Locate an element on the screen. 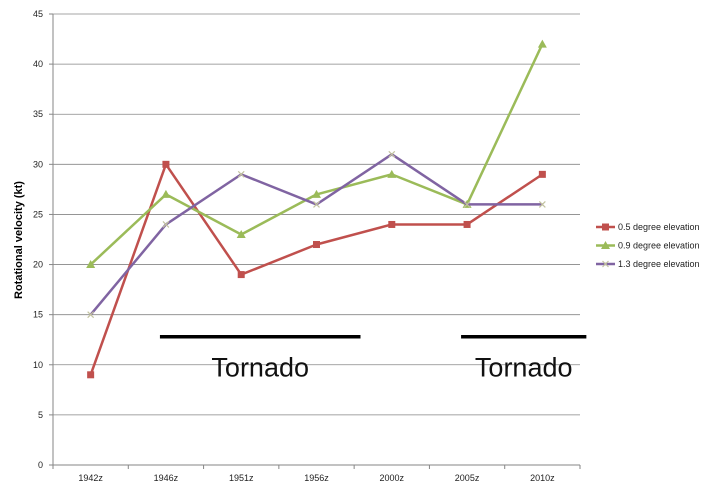 The height and width of the screenshot is (485, 702). y-tick-label: 5 is located at coordinates (40, 415).